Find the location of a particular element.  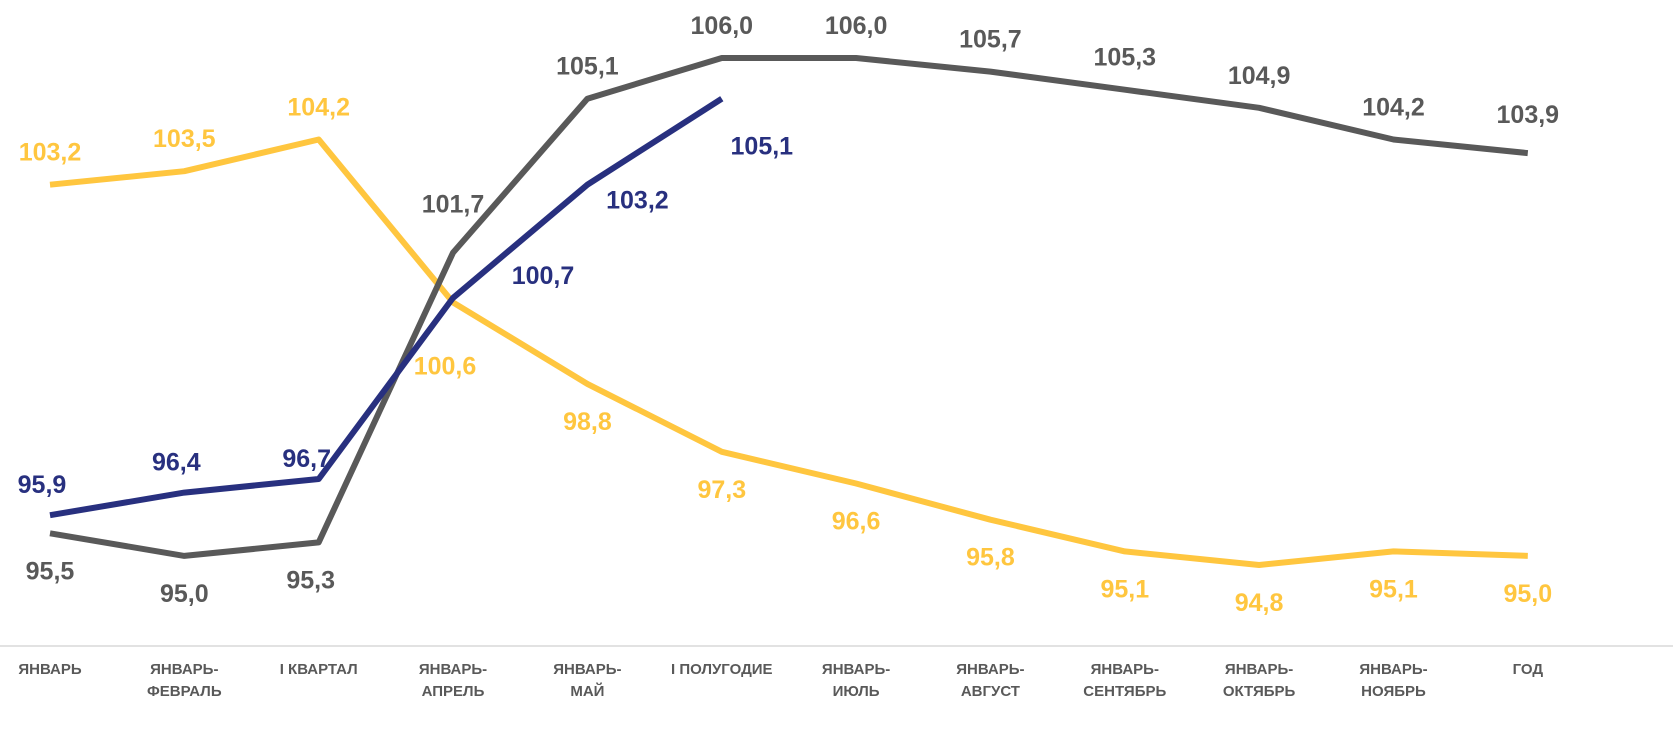

data-label-s0-3: 100,6 is located at coordinates (445, 366).